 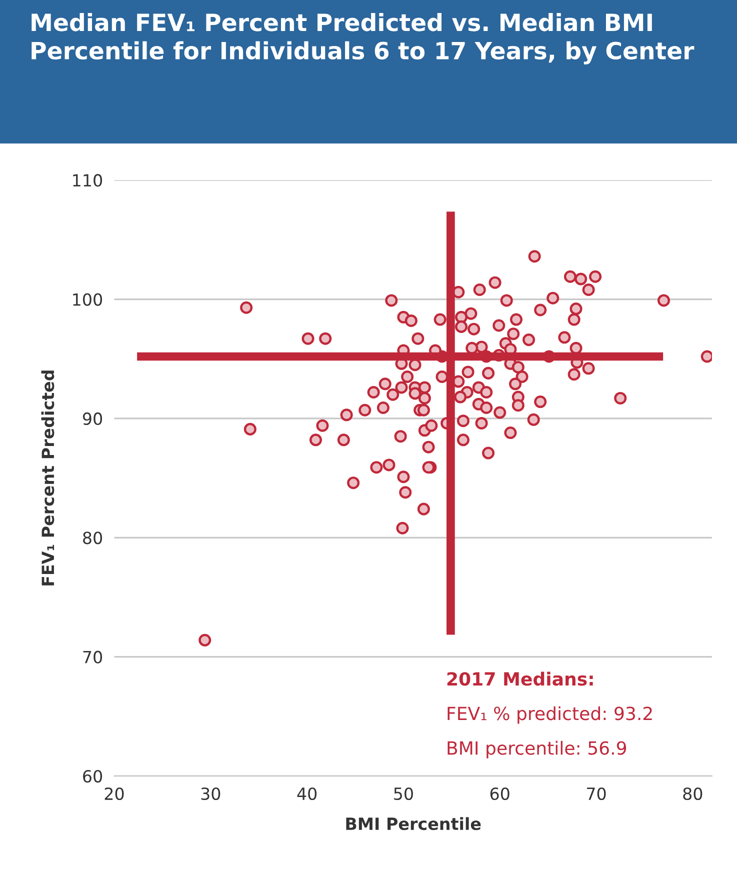 What do you see at coordinates (307, 793) in the screenshot?
I see `x-tick-label: 40` at bounding box center [307, 793].